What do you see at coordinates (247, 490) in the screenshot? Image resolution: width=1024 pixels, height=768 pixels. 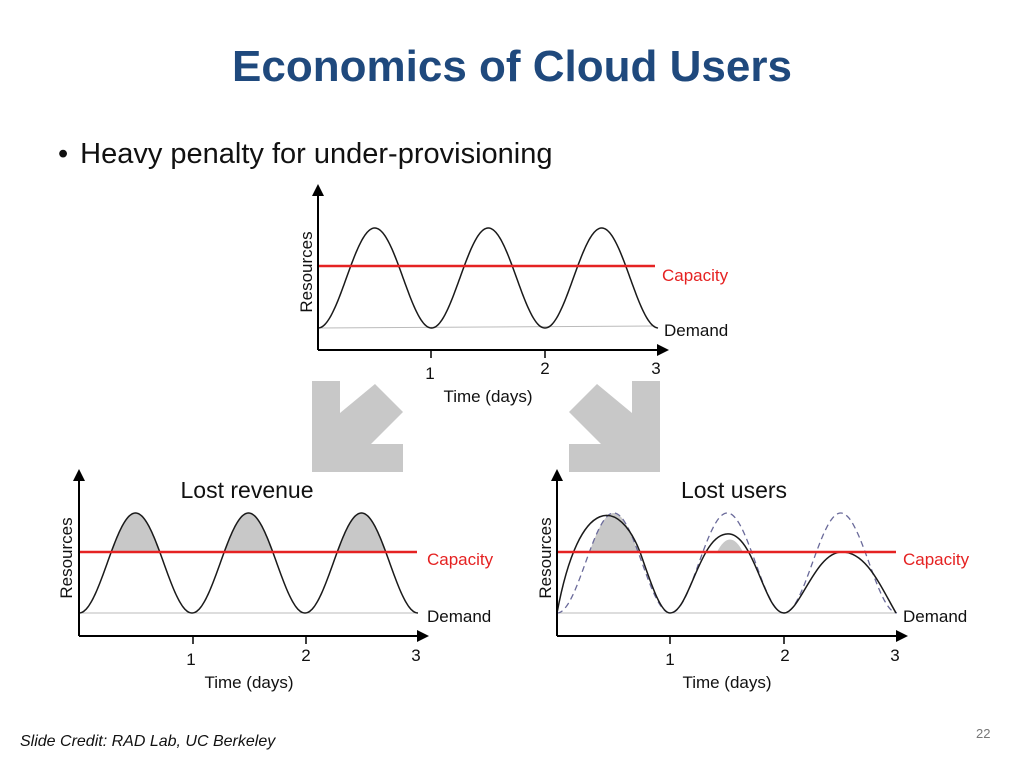 I see `lost-revenue-title: Lost revenue` at bounding box center [247, 490].